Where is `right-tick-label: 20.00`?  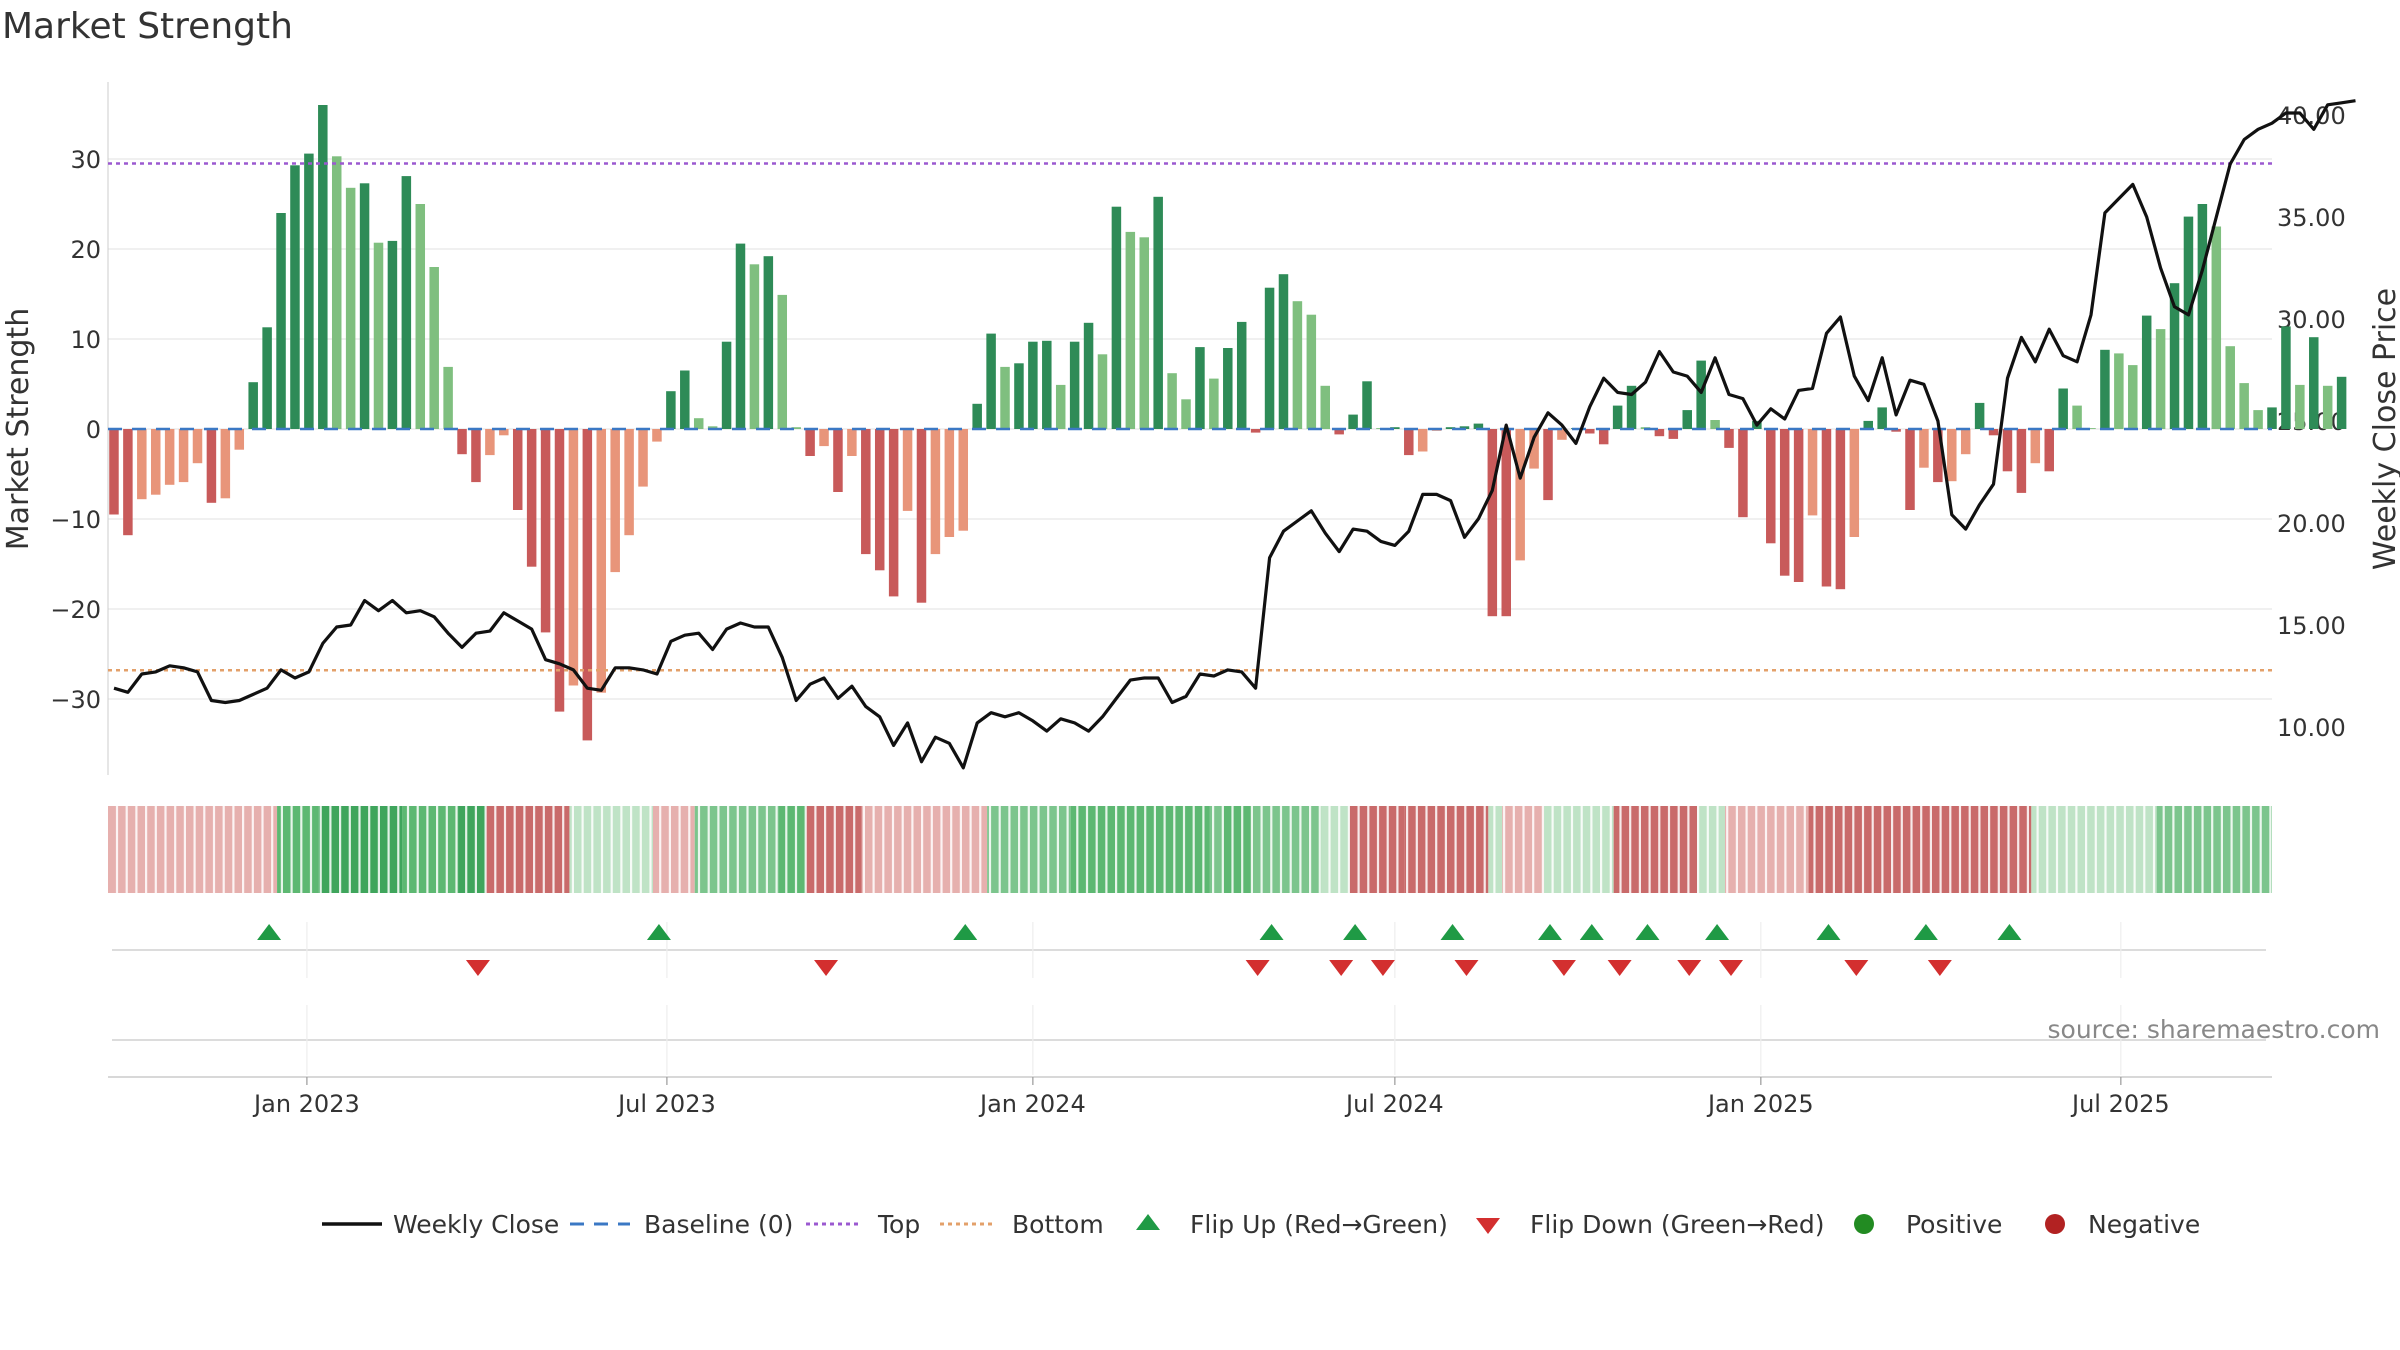
right-tick-label: 20.00 is located at coordinates (2311, 524).